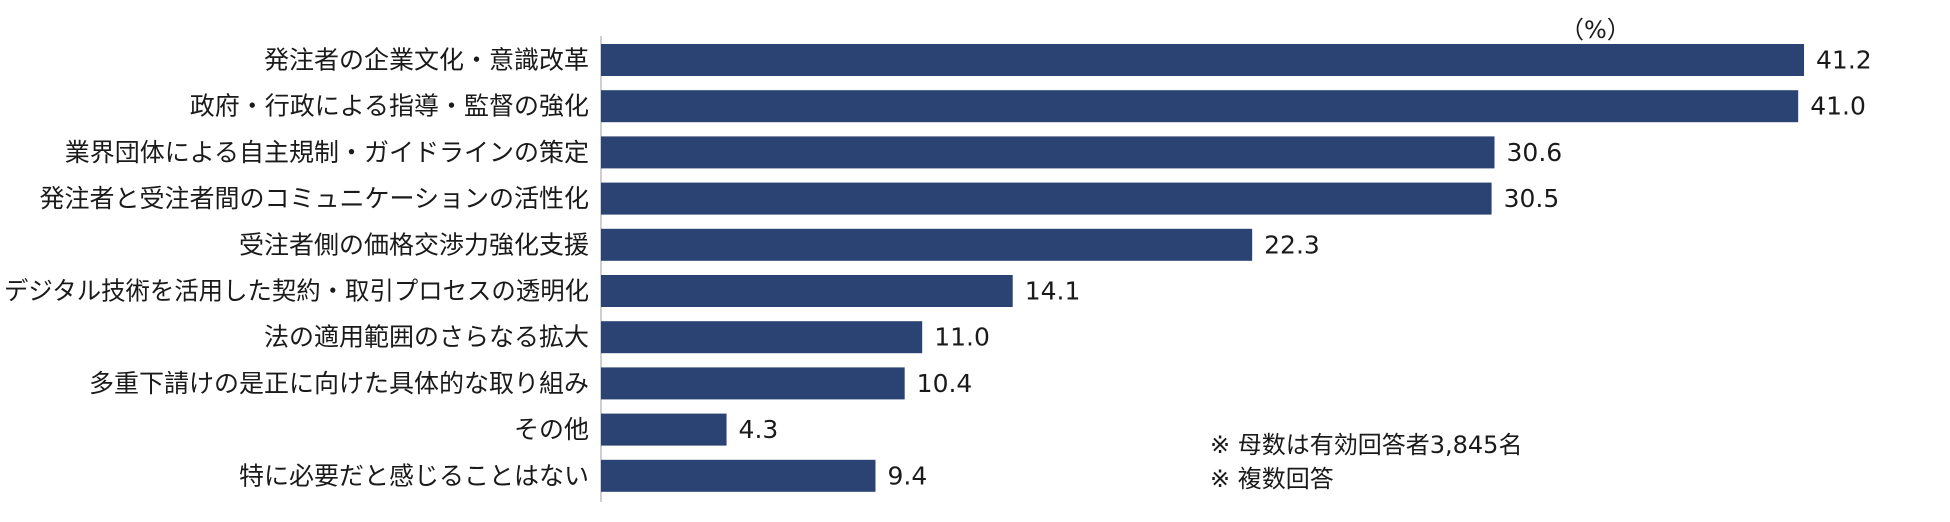  Describe the element at coordinates (339, 383) in the screenshot. I see `category-label: 多重下請けの是正に向けた具体的な取り組み` at that location.